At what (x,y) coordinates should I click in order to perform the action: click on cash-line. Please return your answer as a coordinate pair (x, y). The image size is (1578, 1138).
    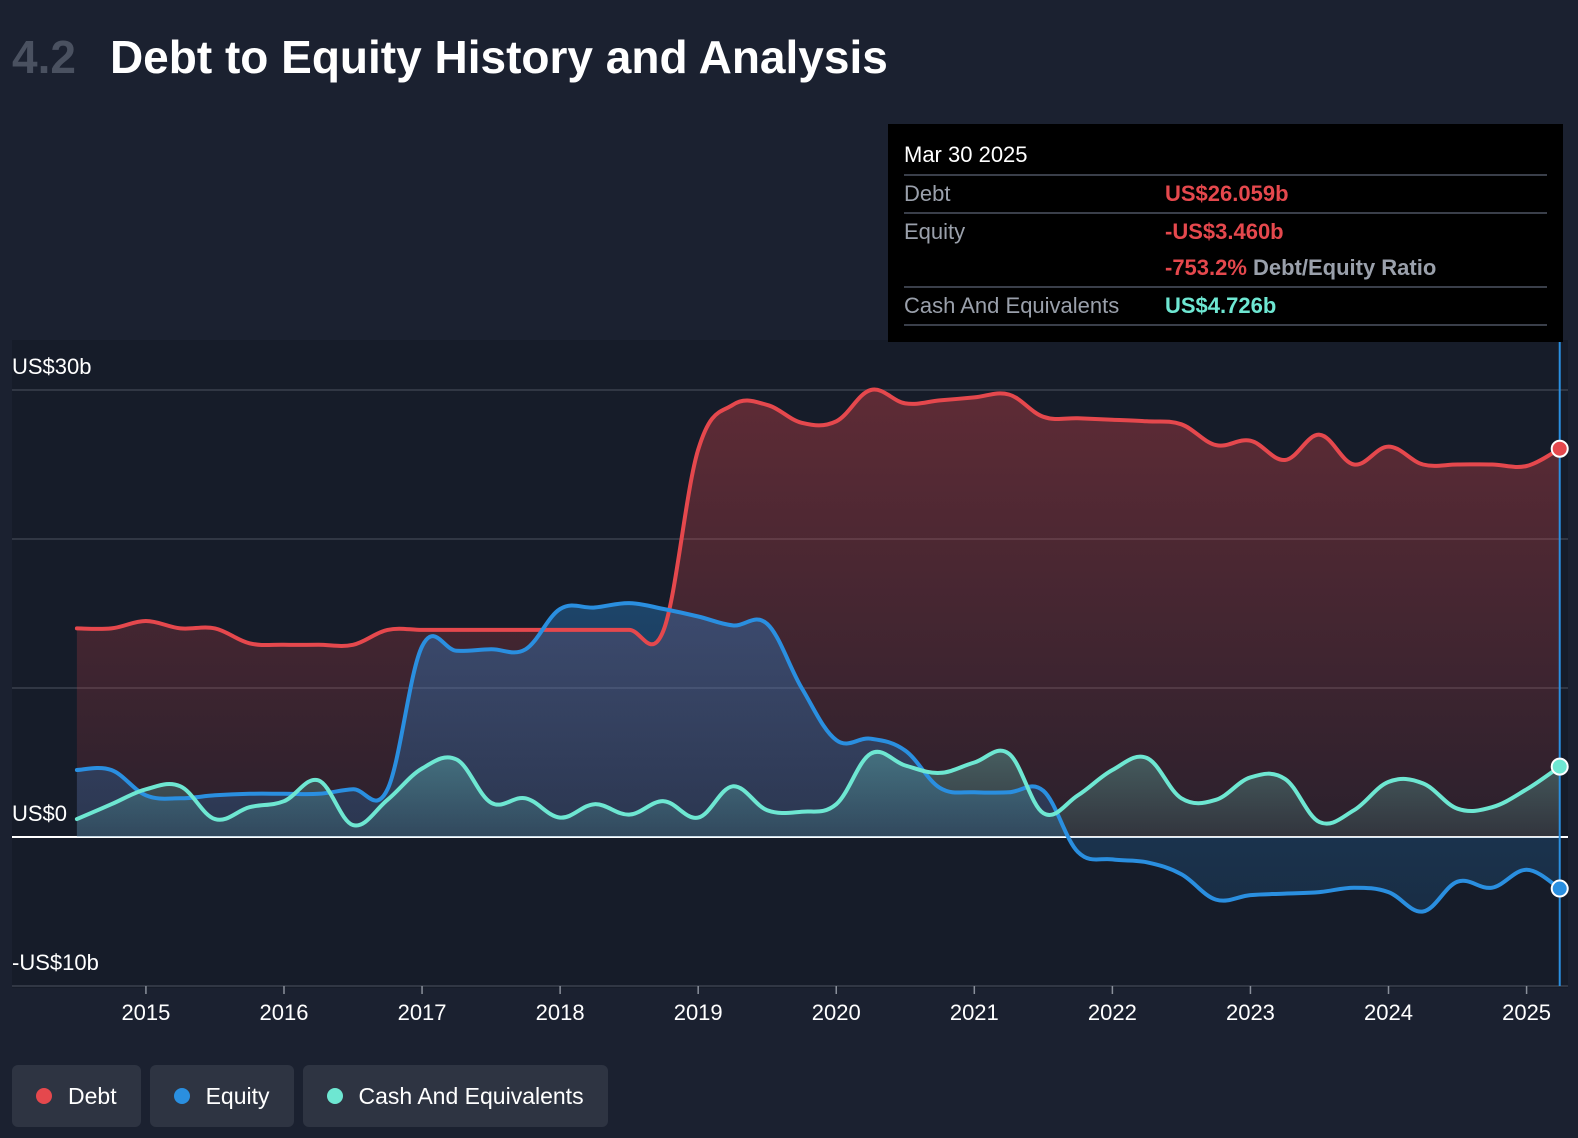
    Looking at the image, I should click on (818, 788).